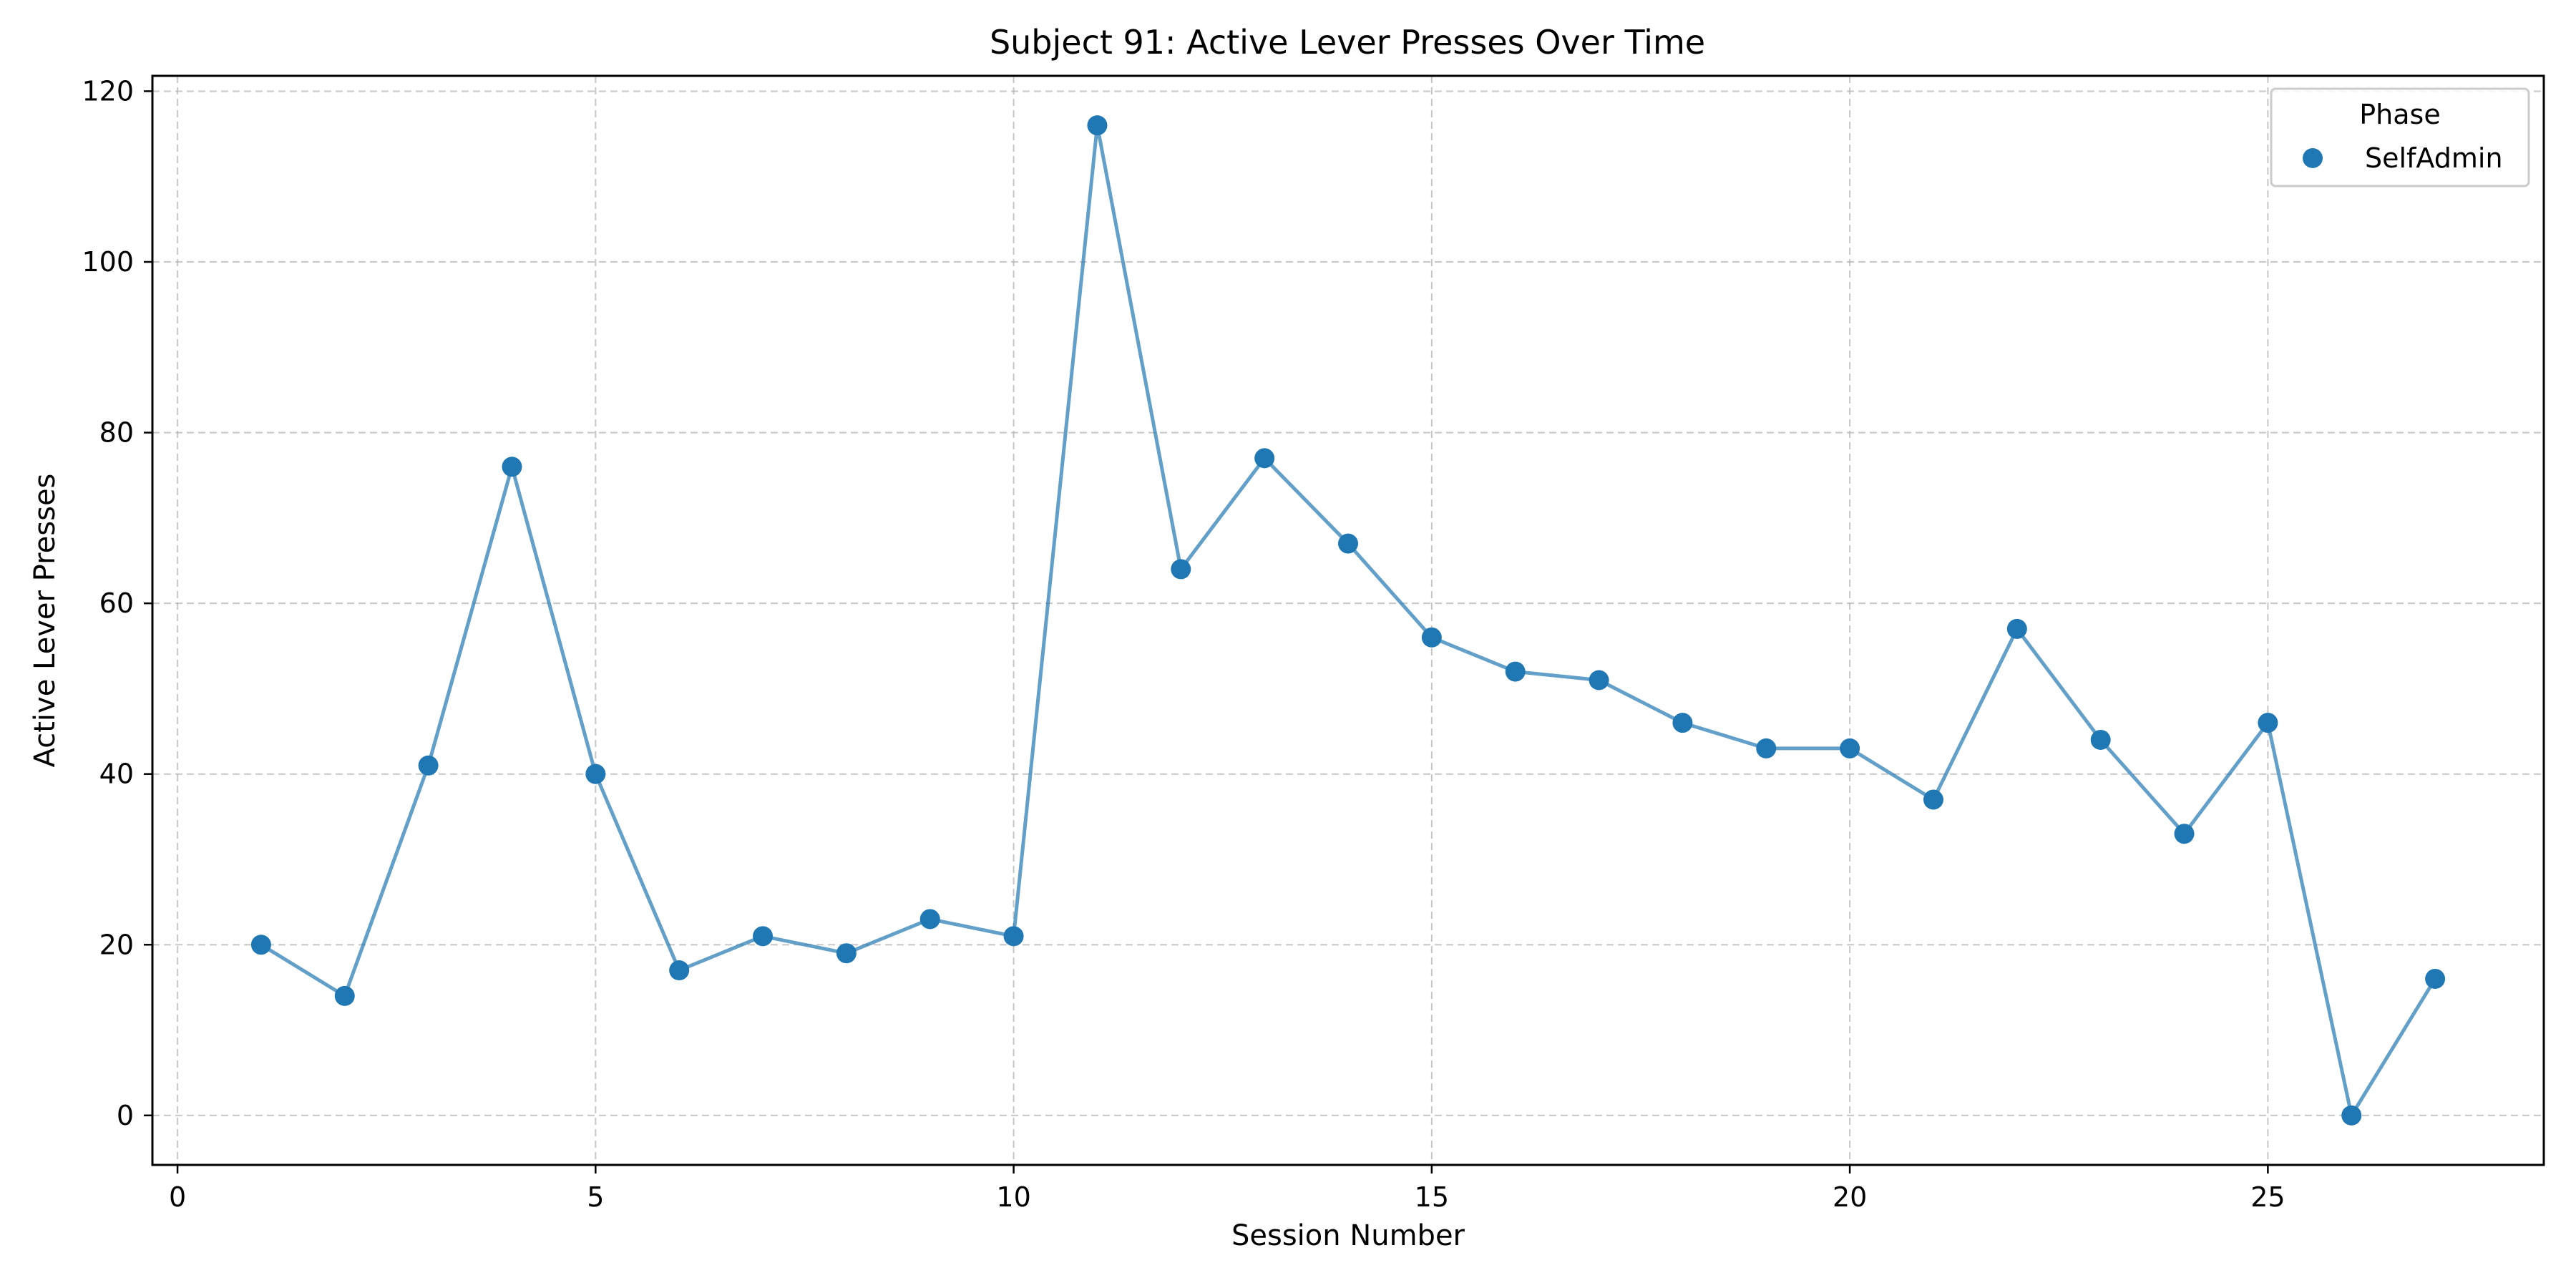  What do you see at coordinates (1432, 1197) in the screenshot?
I see `x-tick-label: 15` at bounding box center [1432, 1197].